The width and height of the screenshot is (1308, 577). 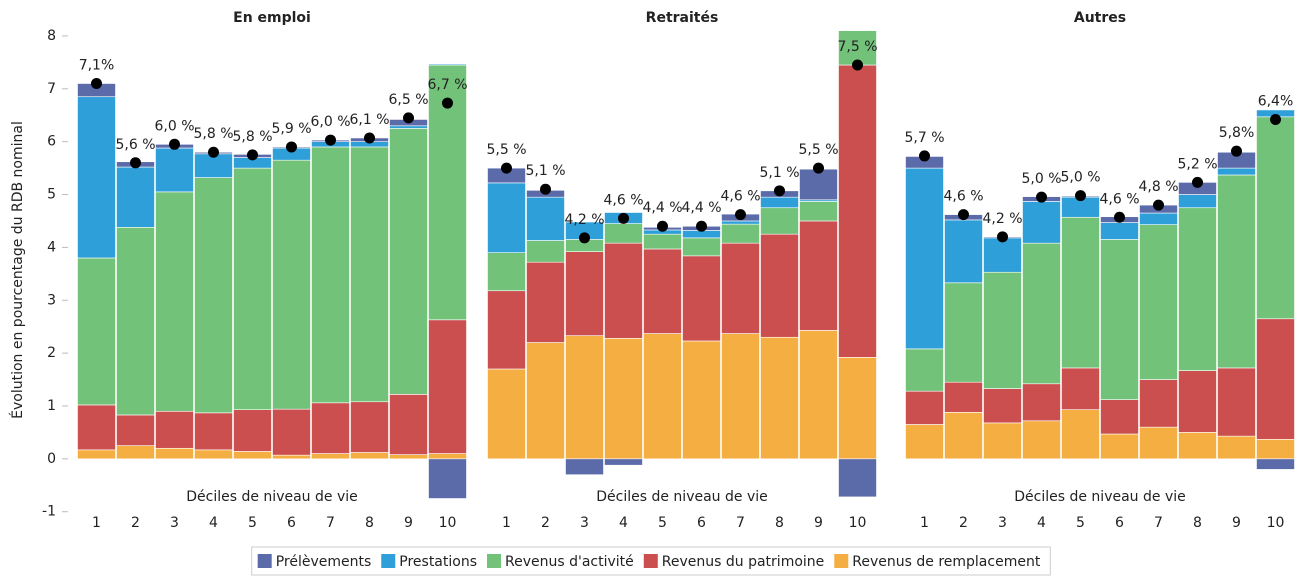 I want to click on x-tick-label: 4, so click(x=1041, y=523).